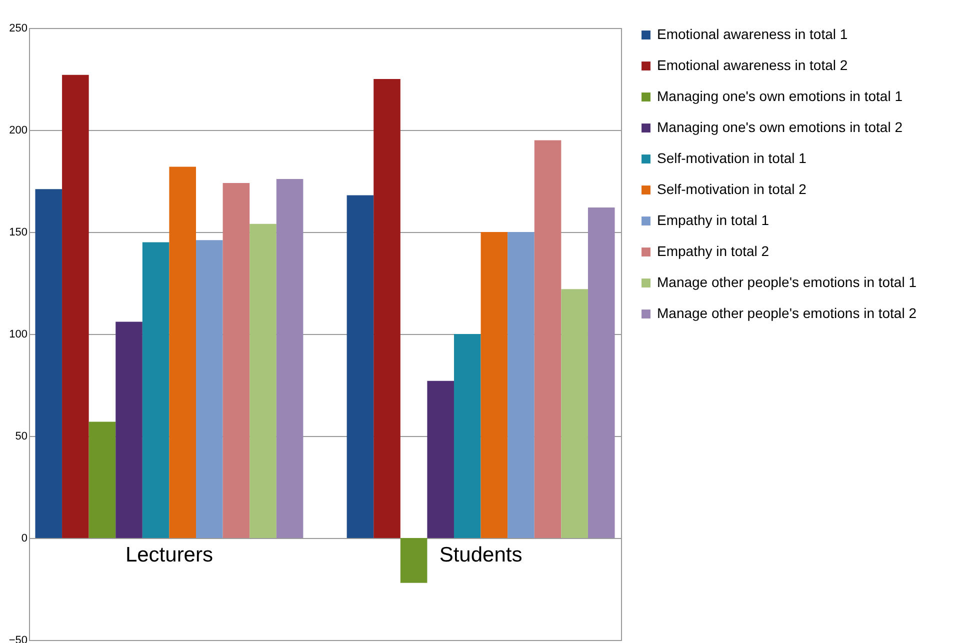 The image size is (957, 643). I want to click on legend-label: Self-motivation in total 1, so click(732, 158).